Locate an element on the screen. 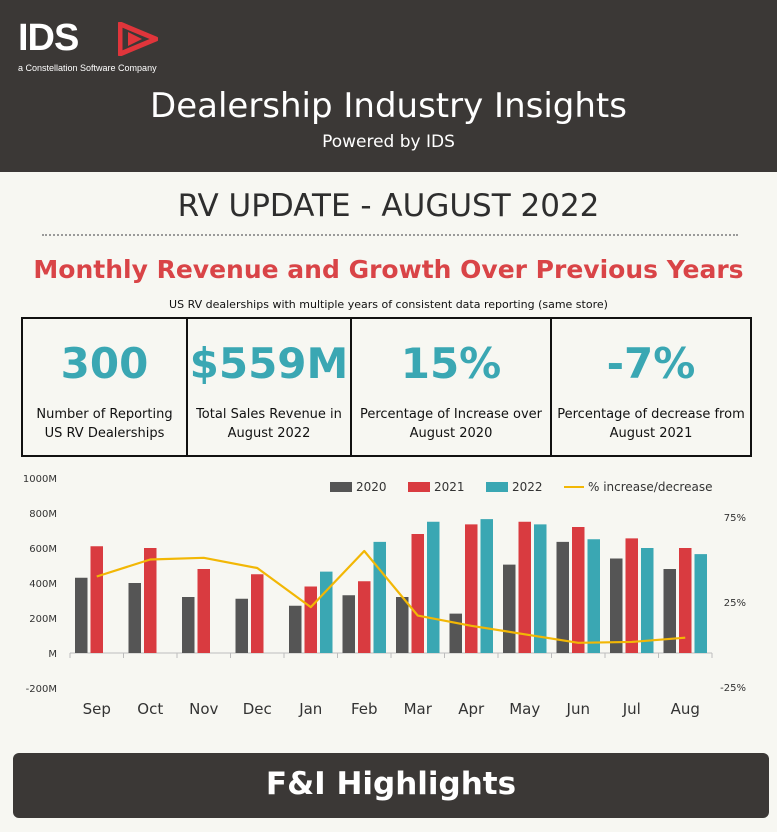 This screenshot has width=777, height=832. fi-highlights-banner: F&I Highlights is located at coordinates (391, 785).